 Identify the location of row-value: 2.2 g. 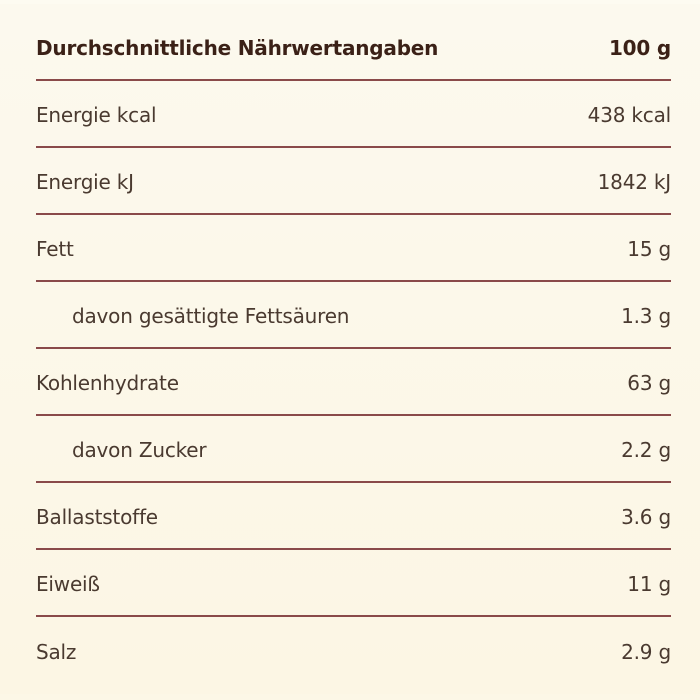
(646, 449).